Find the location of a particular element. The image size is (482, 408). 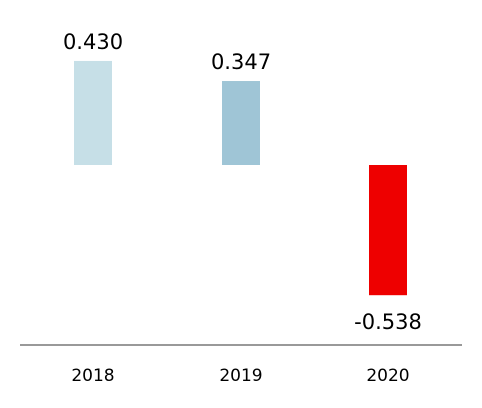

x-tick-label-2019: 2019 is located at coordinates (240, 376).